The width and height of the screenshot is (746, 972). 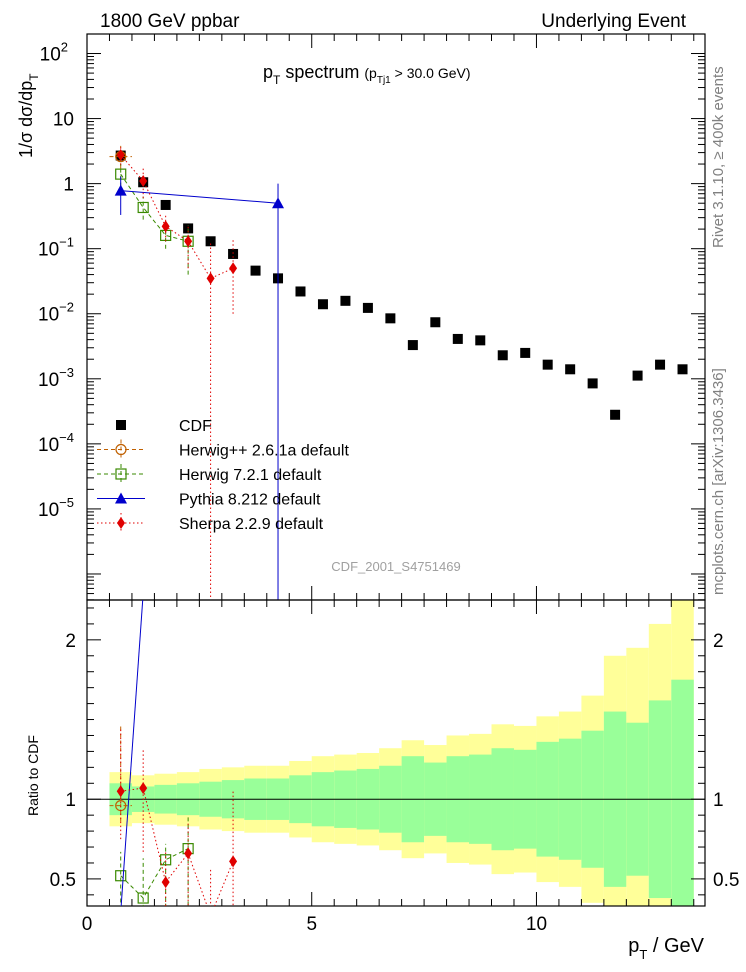 I want to click on title-rest: spectrum, so click(x=322, y=72).